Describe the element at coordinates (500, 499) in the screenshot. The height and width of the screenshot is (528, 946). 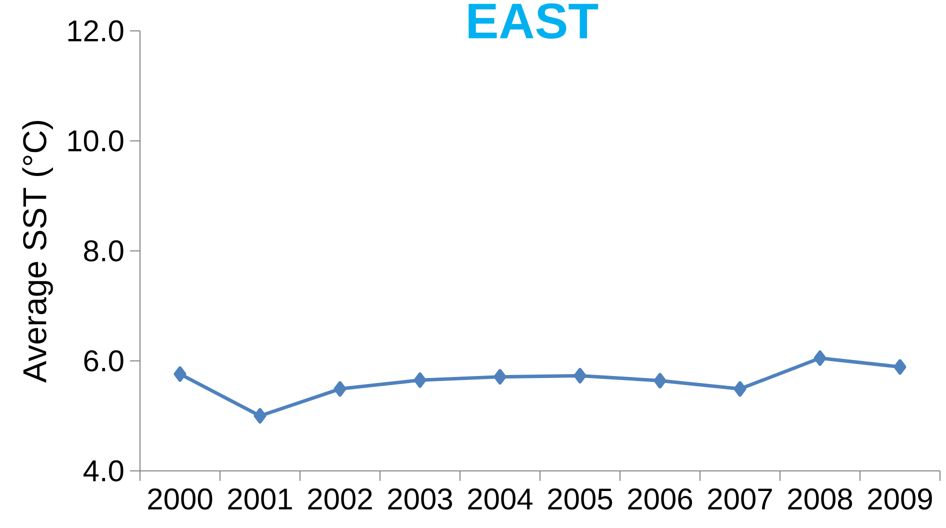
I see `x-tick-label: 2004` at that location.